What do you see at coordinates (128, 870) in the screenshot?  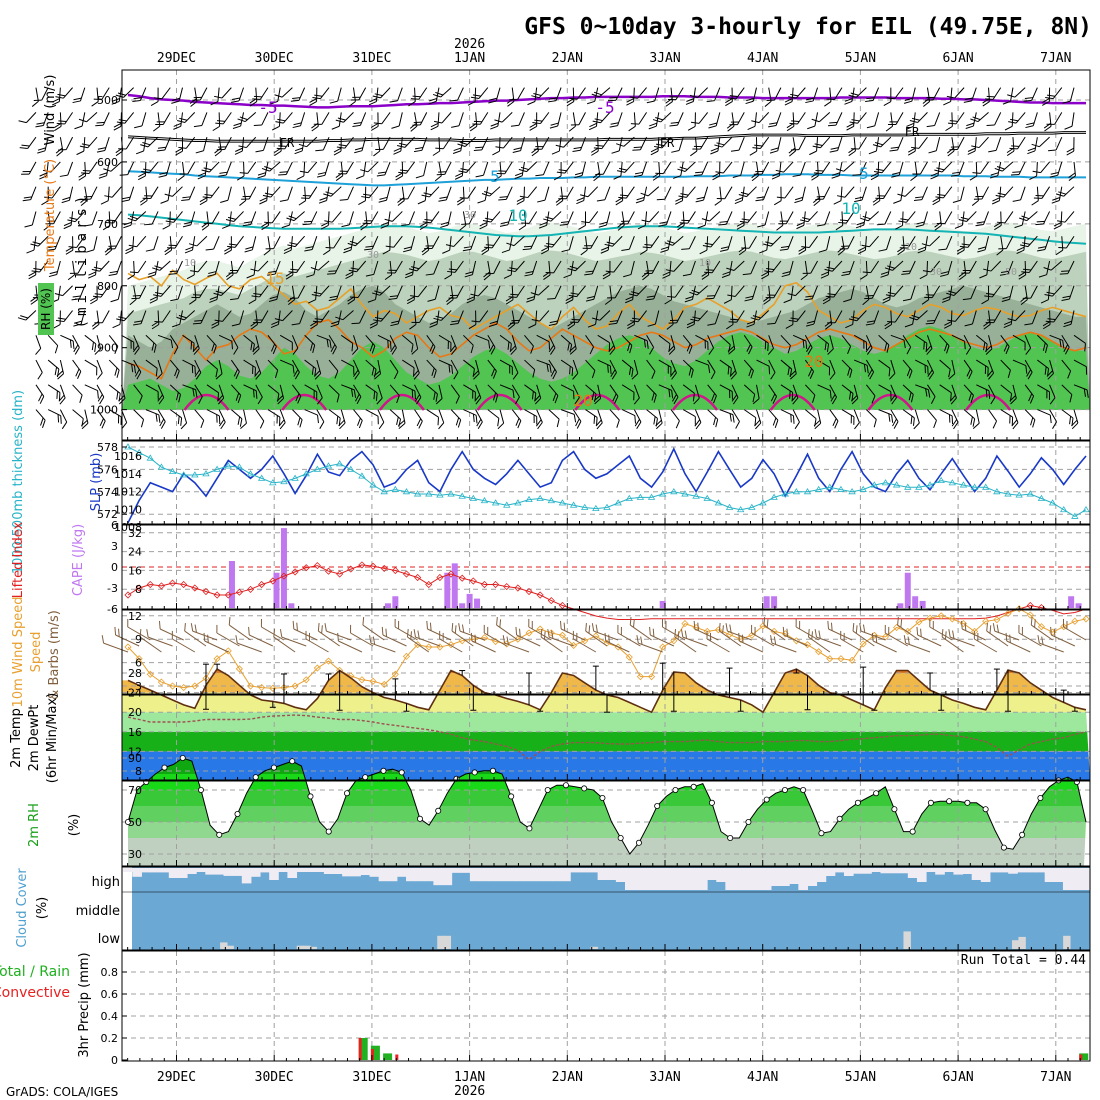 I see `high-clear` at bounding box center [128, 870].